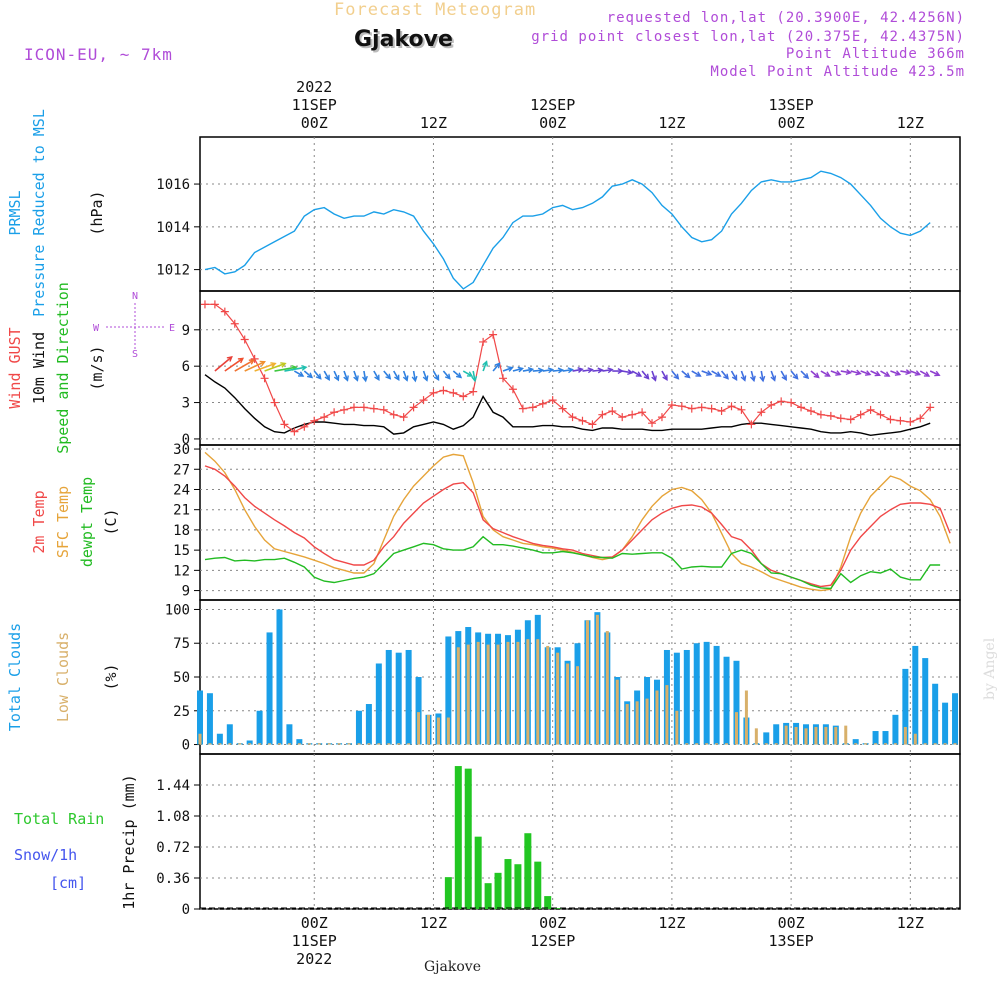 The height and width of the screenshot is (1000, 1000). I want to click on y-tick-label: 27, so click(181, 470).